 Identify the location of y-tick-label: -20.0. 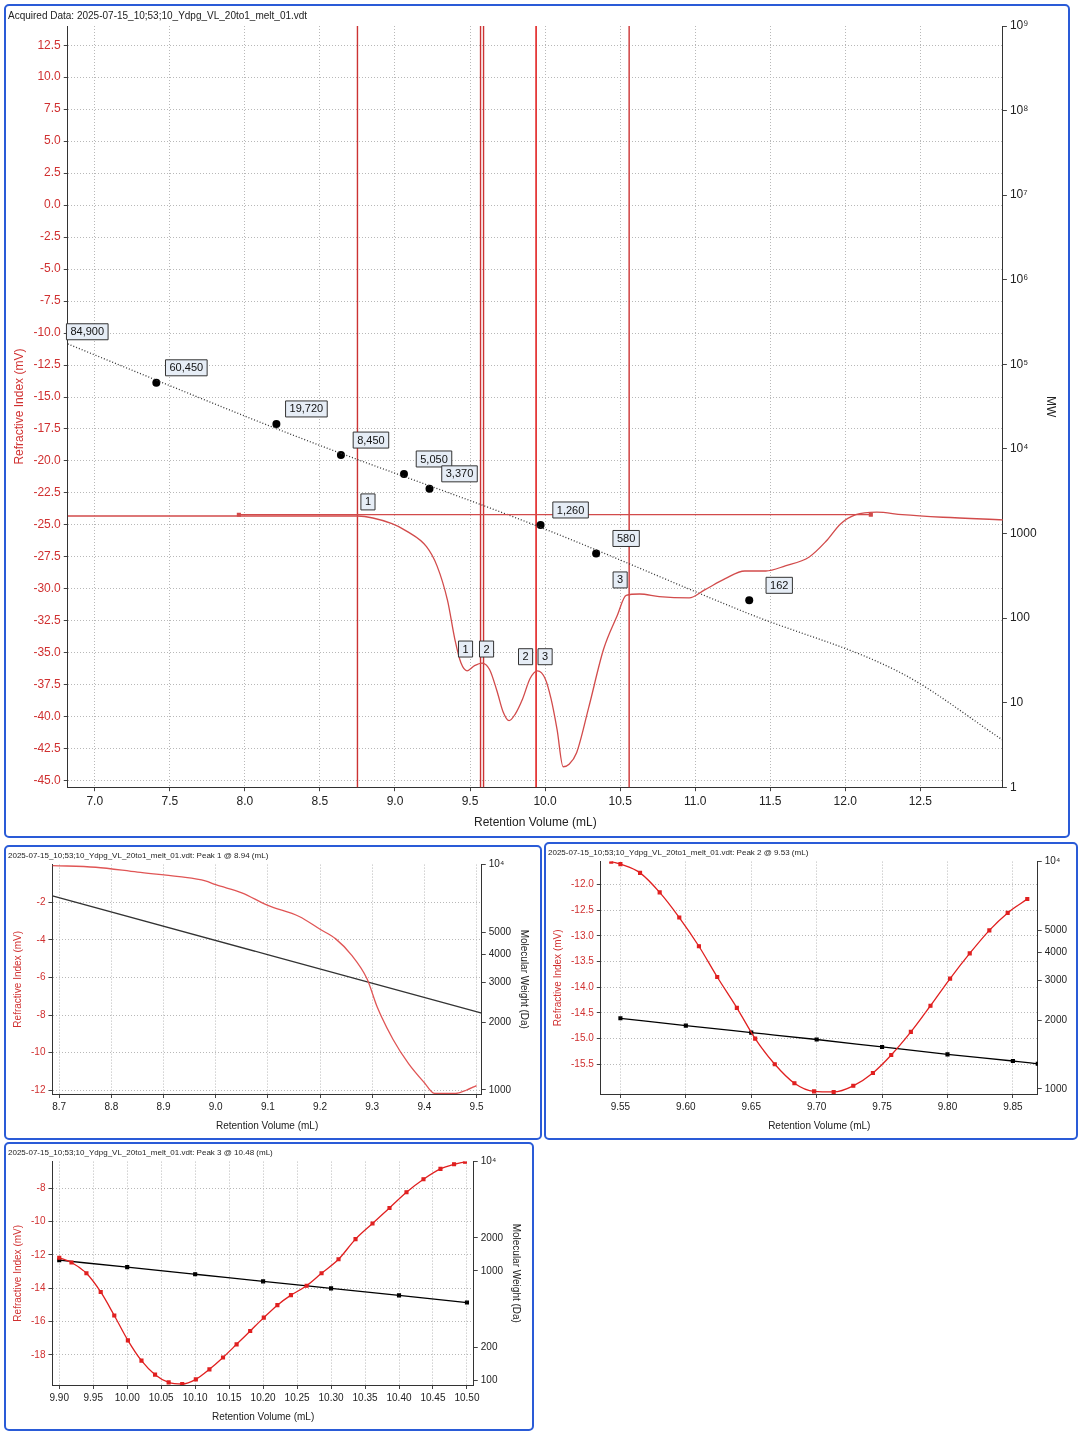
(47, 460).